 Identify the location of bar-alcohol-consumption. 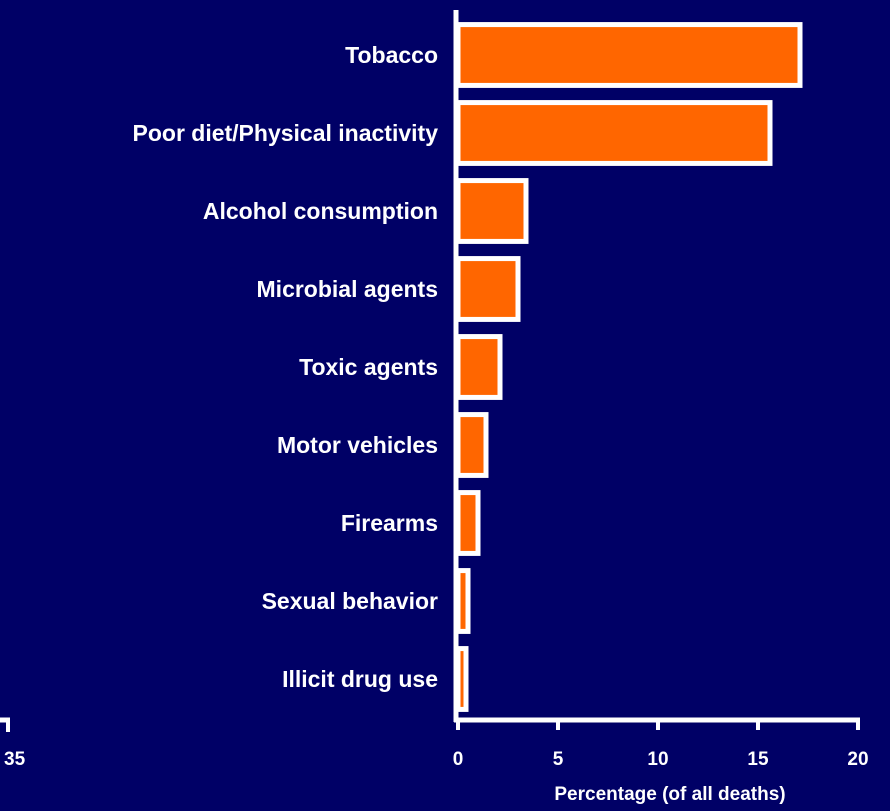
(492, 211).